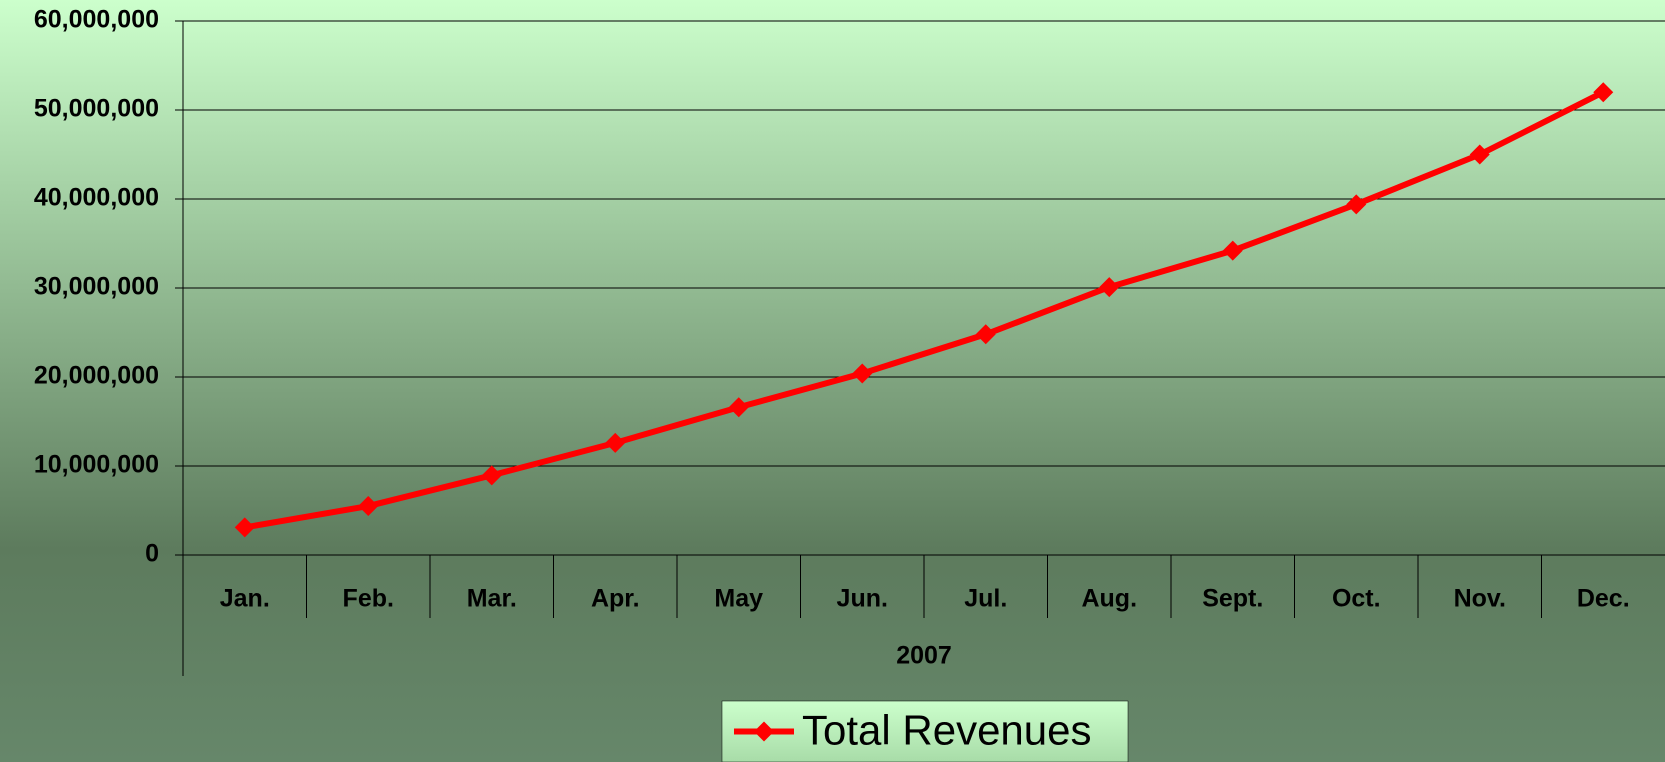  I want to click on x-tick-label: Mar., so click(492, 599).